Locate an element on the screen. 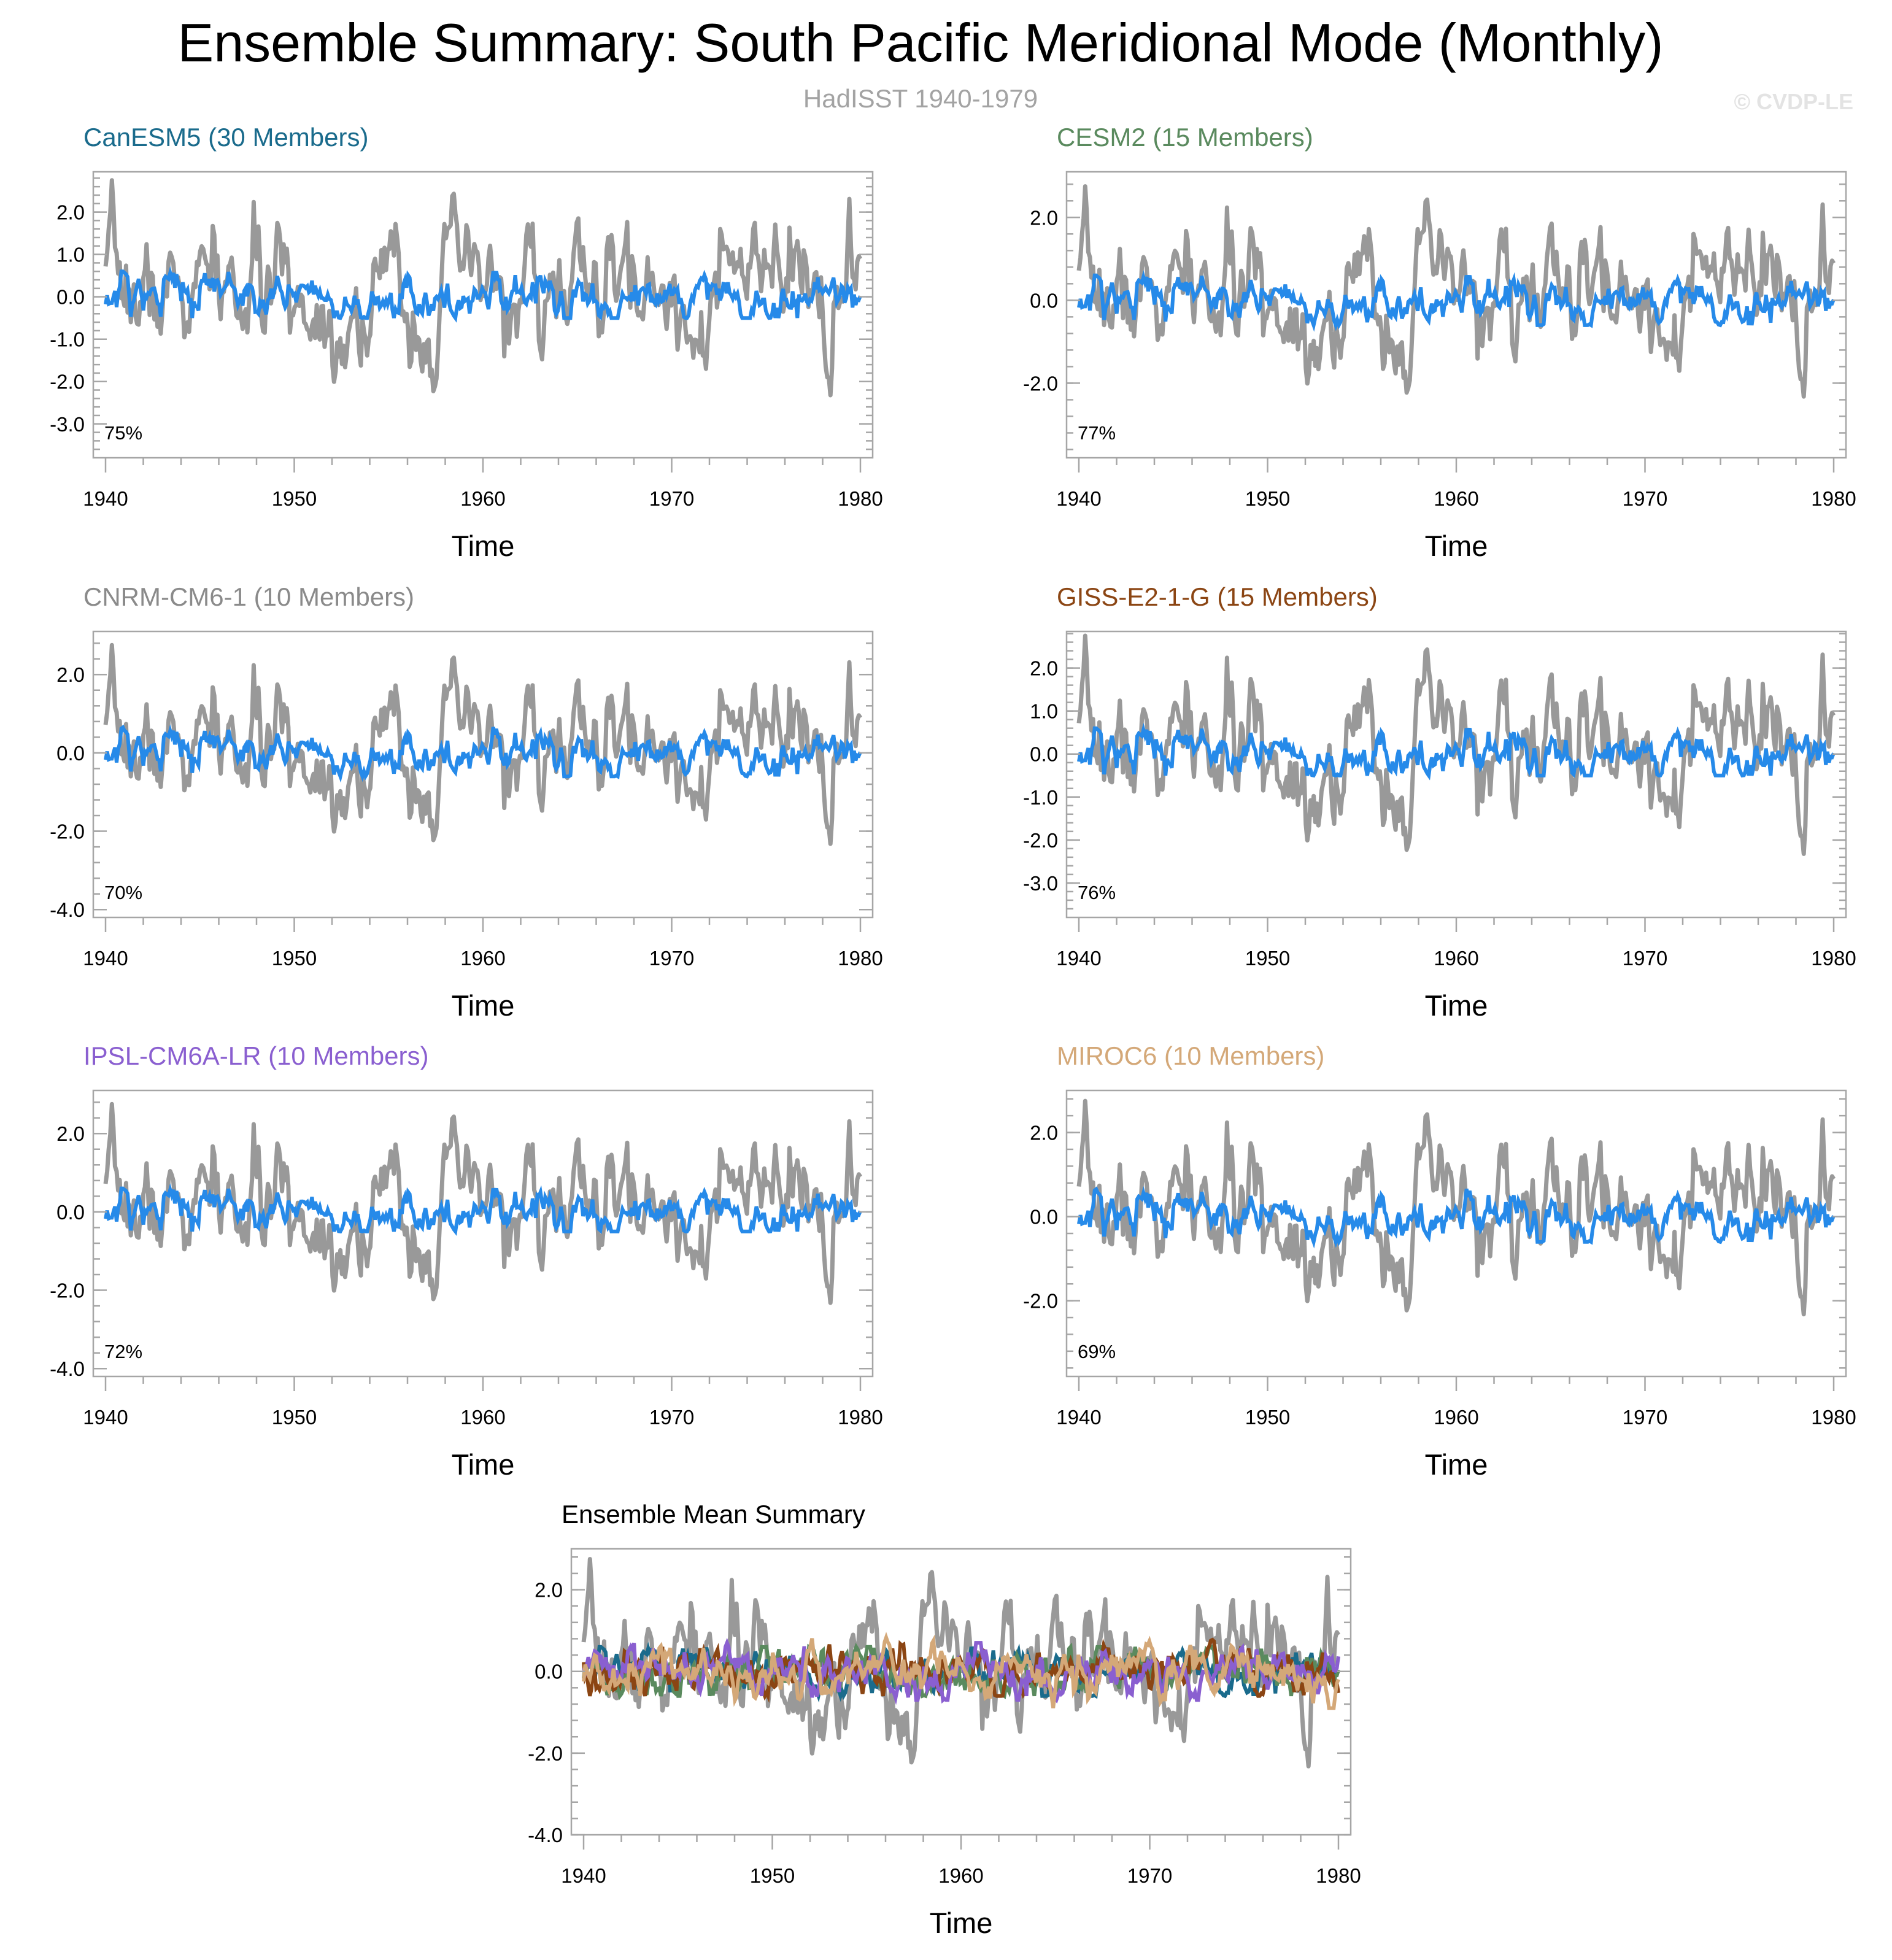 The height and width of the screenshot is (1960, 1892). panel-title: CanESM5 (30 Members) is located at coordinates (225, 137).